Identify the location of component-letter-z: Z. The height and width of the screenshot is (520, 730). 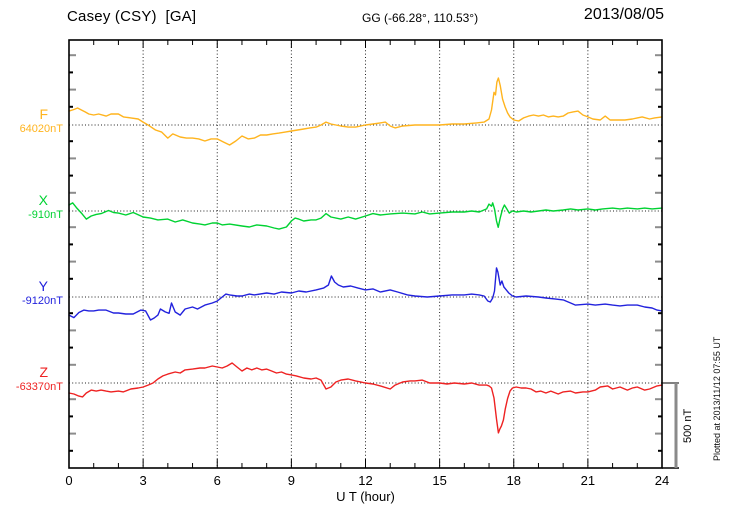
(43, 372).